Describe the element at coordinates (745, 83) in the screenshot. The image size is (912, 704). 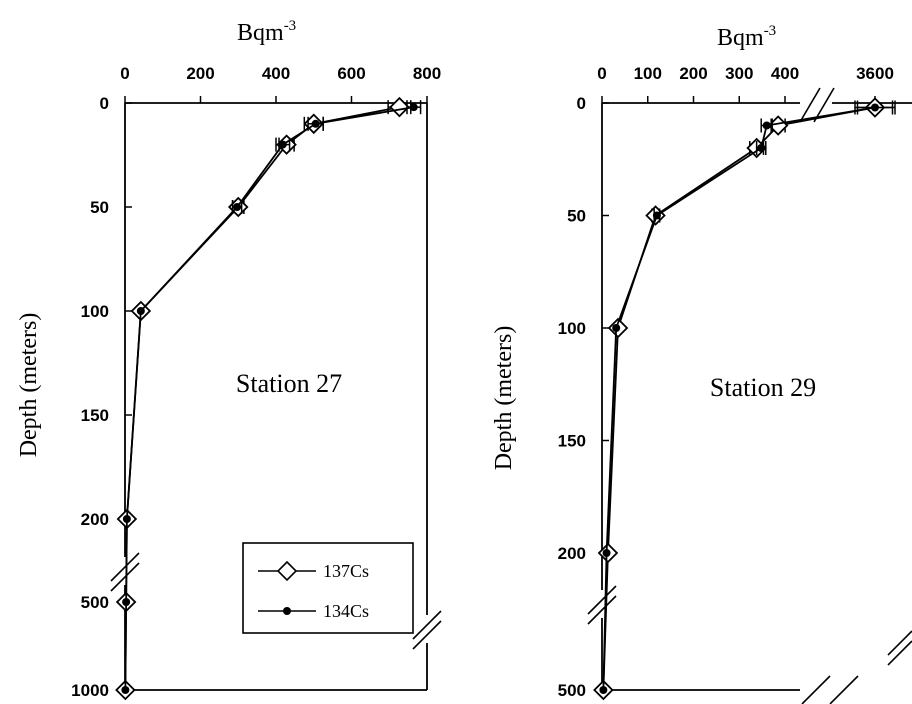
I see `x-axis-ticks: 0 100 200 300 400 3600` at that location.